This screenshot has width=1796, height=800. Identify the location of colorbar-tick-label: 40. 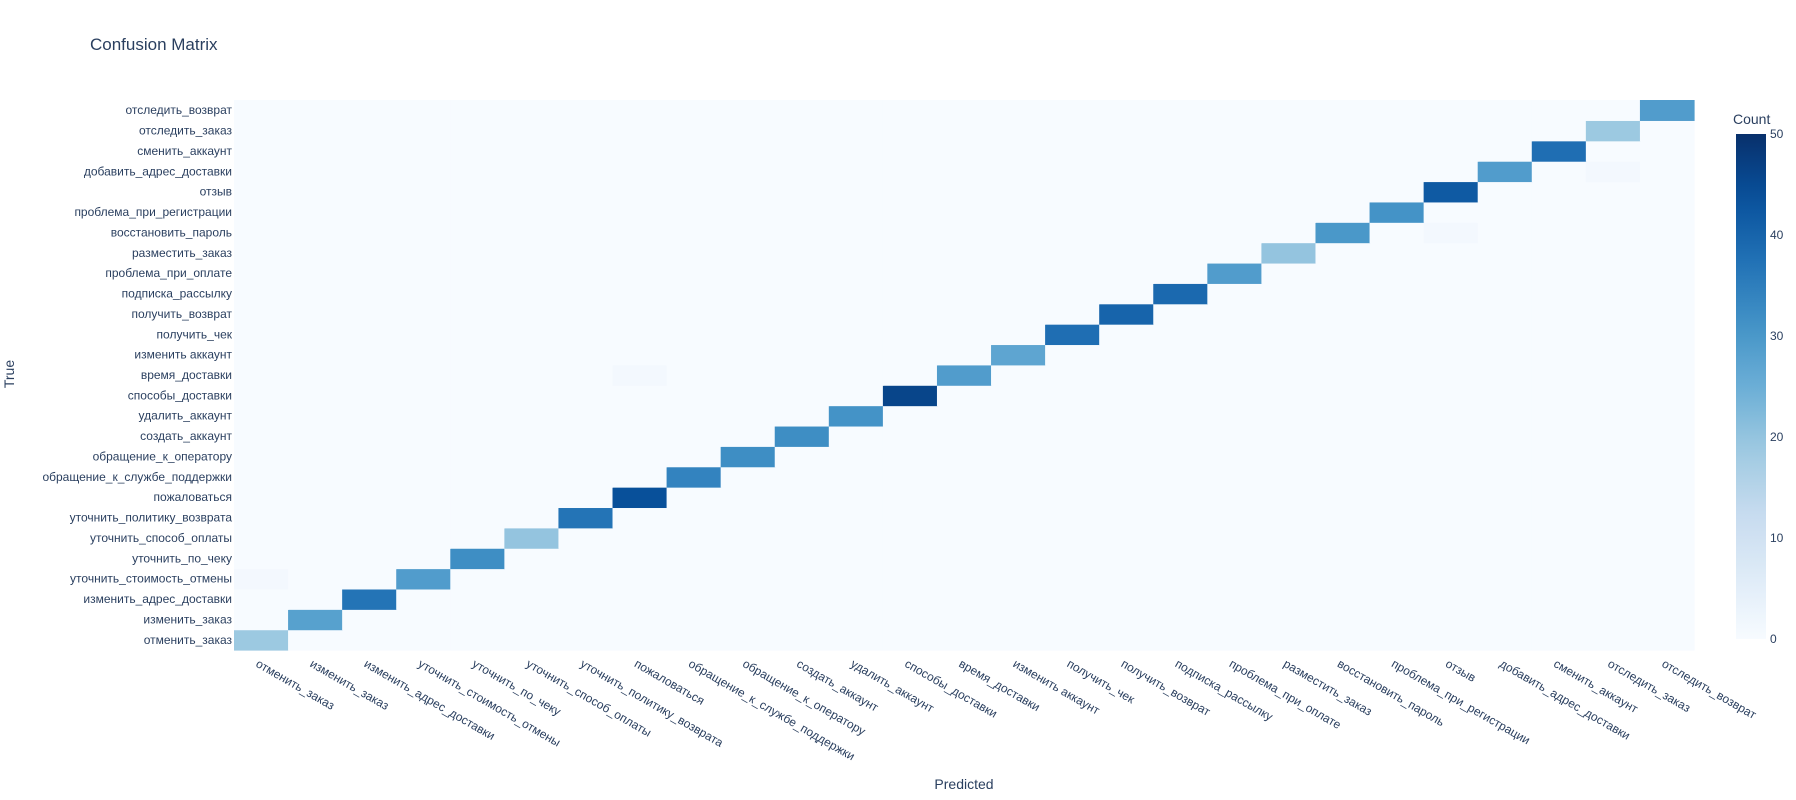
(1777, 235).